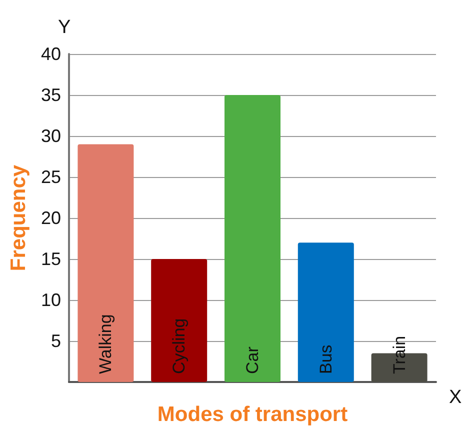 This screenshot has height=430, width=474. I want to click on x-tick-label: Cycling, so click(179, 346).